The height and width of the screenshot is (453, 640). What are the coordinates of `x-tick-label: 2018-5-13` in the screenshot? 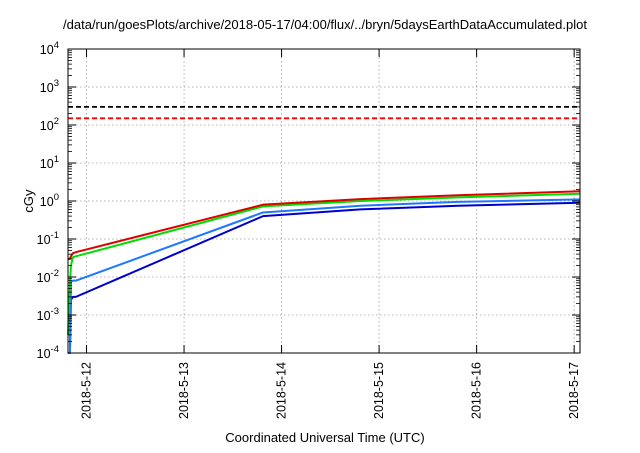 It's located at (184, 390).